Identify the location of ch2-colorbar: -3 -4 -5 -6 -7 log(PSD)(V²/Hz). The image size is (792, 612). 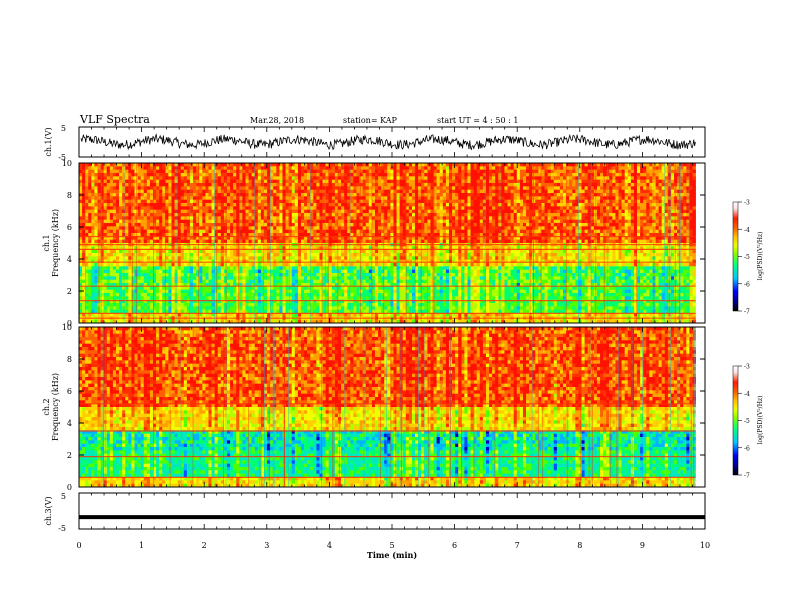
(748, 422).